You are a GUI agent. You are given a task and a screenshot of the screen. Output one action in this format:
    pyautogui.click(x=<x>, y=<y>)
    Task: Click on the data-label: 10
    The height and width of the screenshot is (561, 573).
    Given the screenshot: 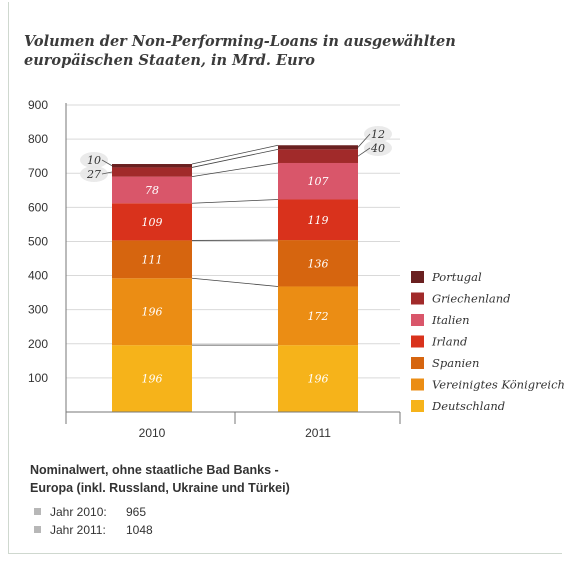 What is the action you would take?
    pyautogui.click(x=94, y=160)
    